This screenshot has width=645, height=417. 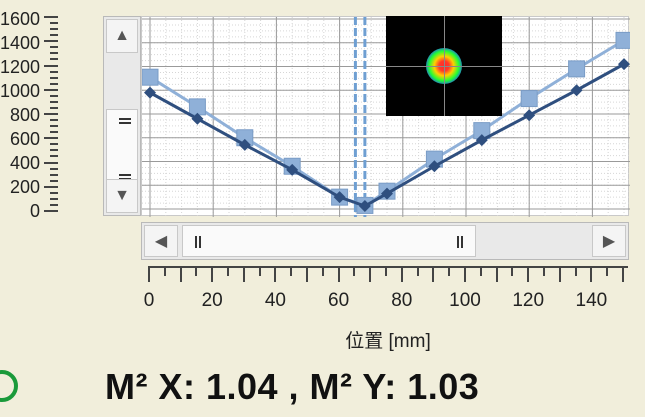 I want to click on y-tick-label: 1200, so click(x=20, y=67).